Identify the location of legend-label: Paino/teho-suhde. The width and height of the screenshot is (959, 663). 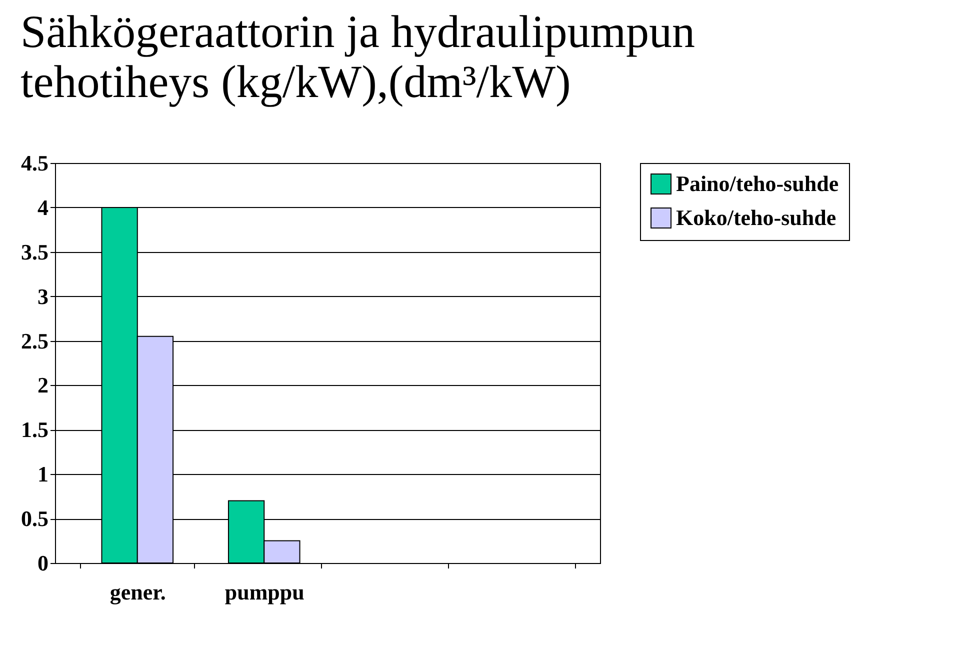
(757, 183).